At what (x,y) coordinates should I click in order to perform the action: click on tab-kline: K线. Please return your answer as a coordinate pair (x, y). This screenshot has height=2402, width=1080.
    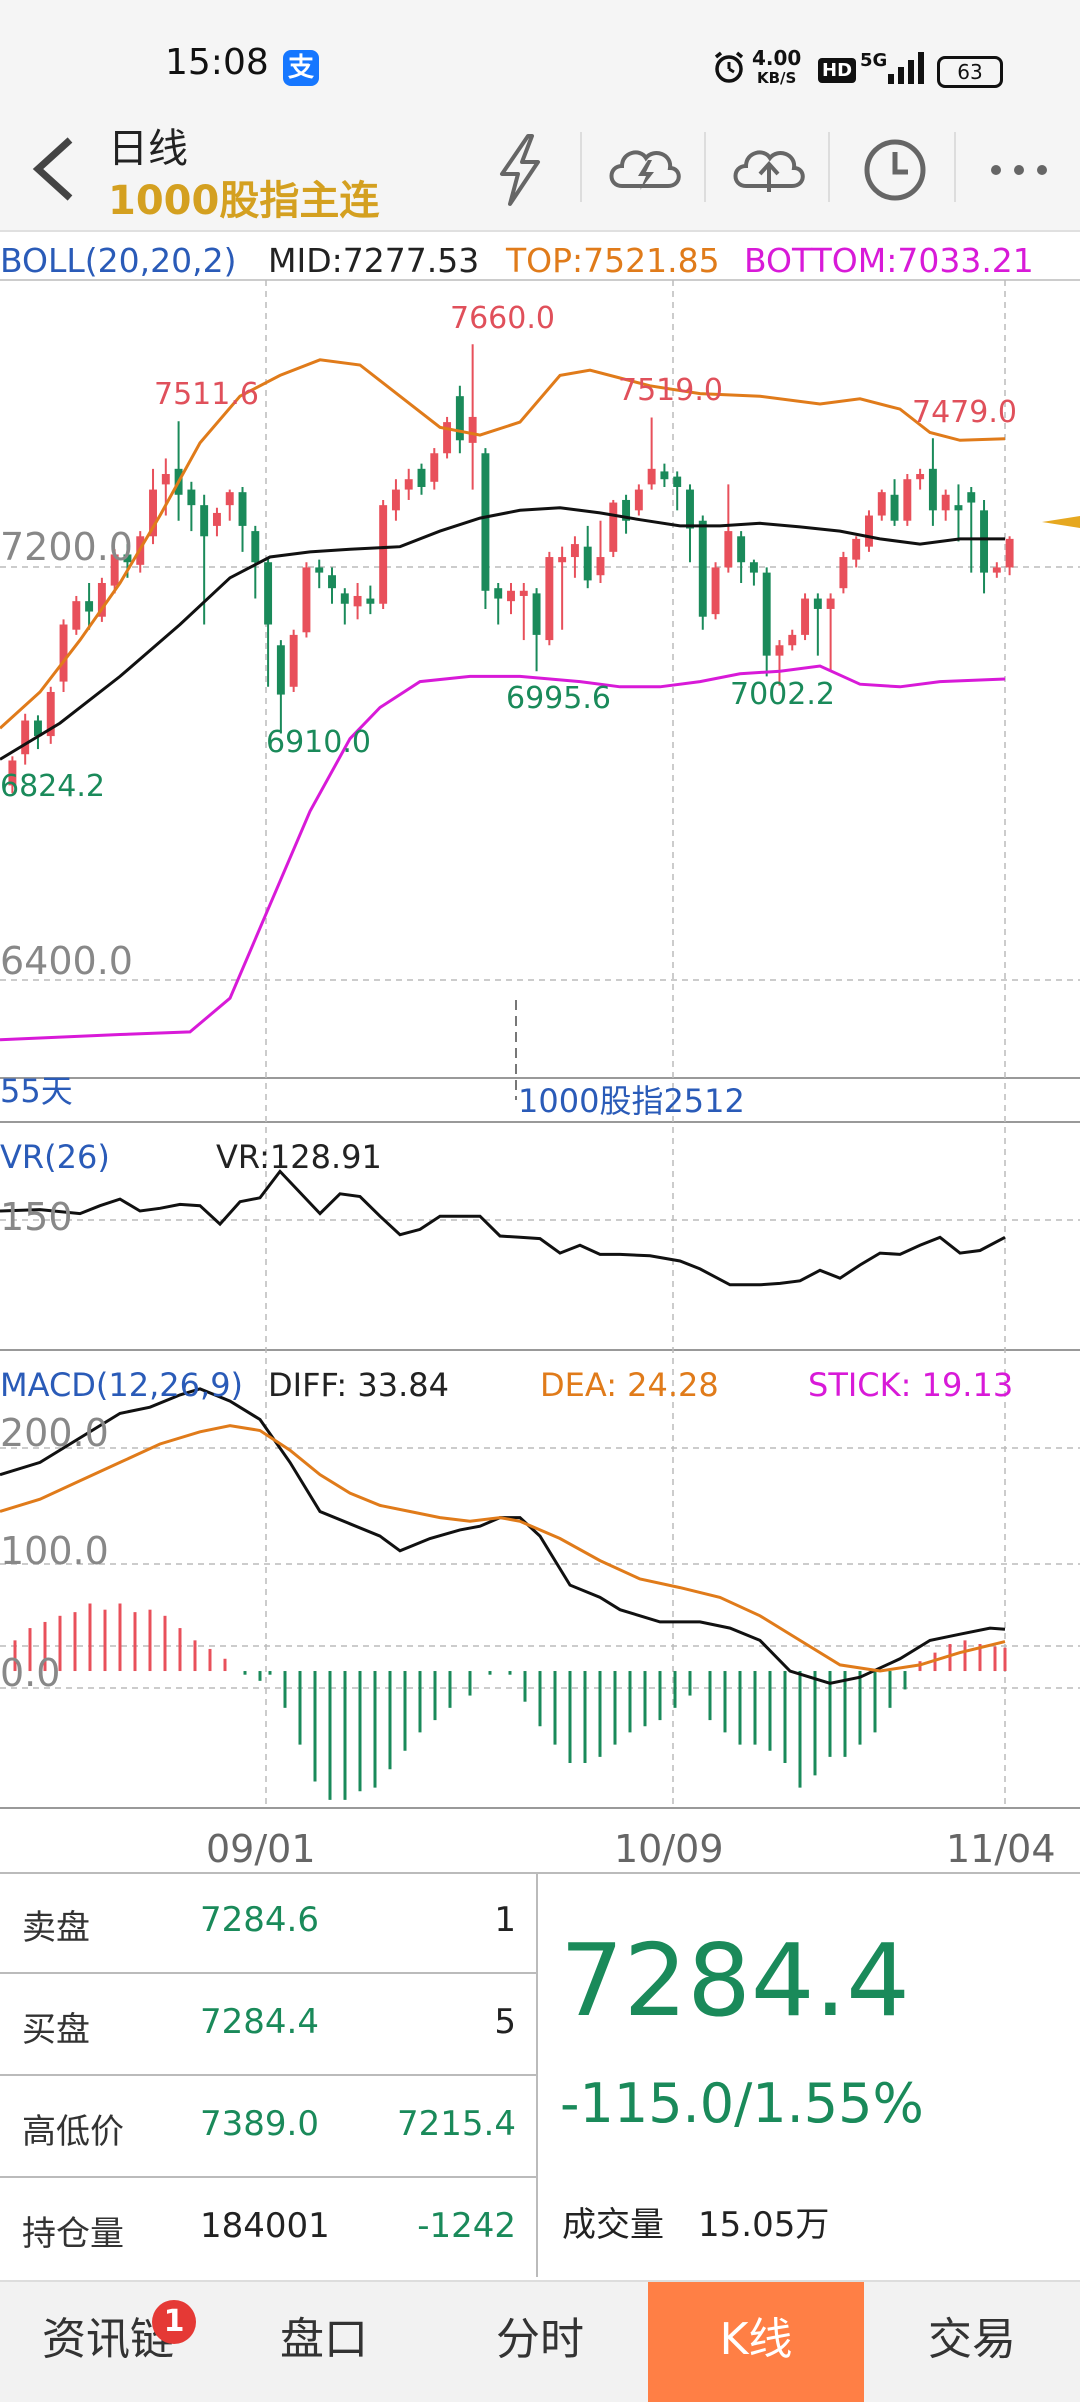
    Looking at the image, I should click on (756, 2342).